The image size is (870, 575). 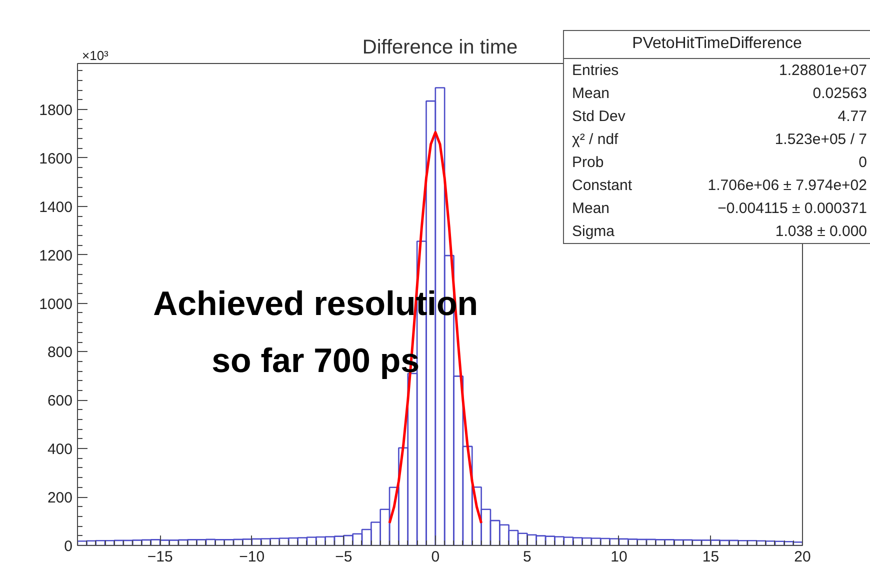 What do you see at coordinates (719, 116) in the screenshot?
I see `text: Std Dev 4.77` at bounding box center [719, 116].